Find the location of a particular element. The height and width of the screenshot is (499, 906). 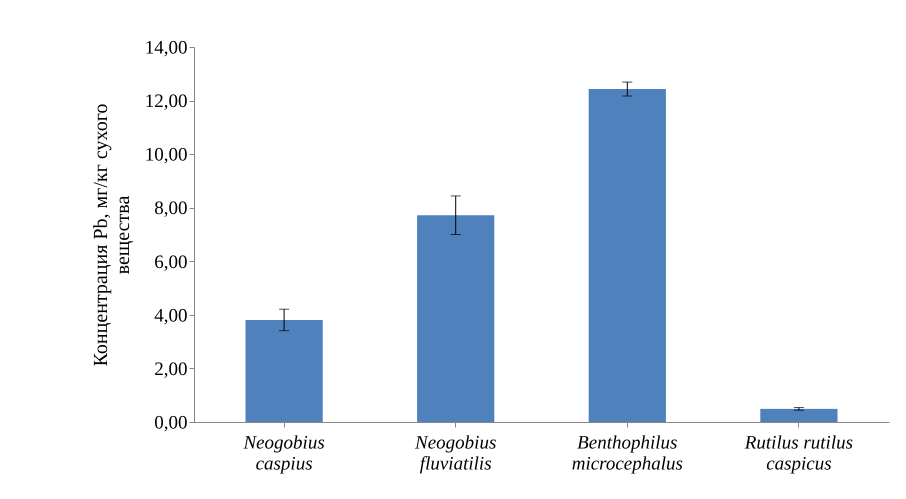

y-tick-label: 12,00 is located at coordinates (166, 101).